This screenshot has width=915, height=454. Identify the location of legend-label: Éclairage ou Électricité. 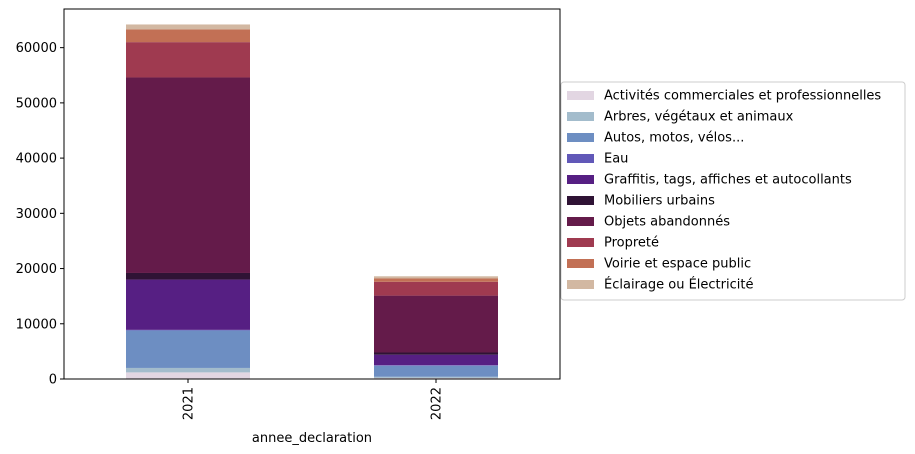
(678, 285).